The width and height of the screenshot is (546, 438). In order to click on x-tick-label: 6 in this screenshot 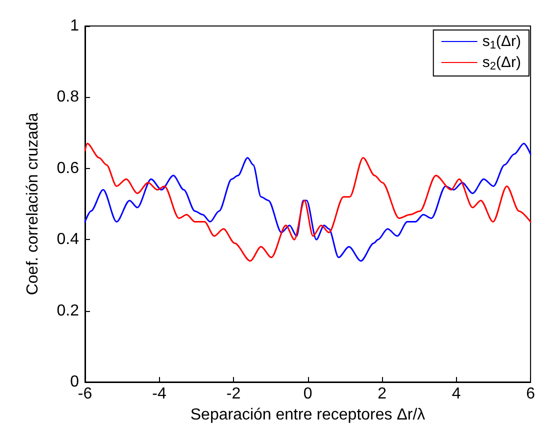, I will do `click(531, 394)`.